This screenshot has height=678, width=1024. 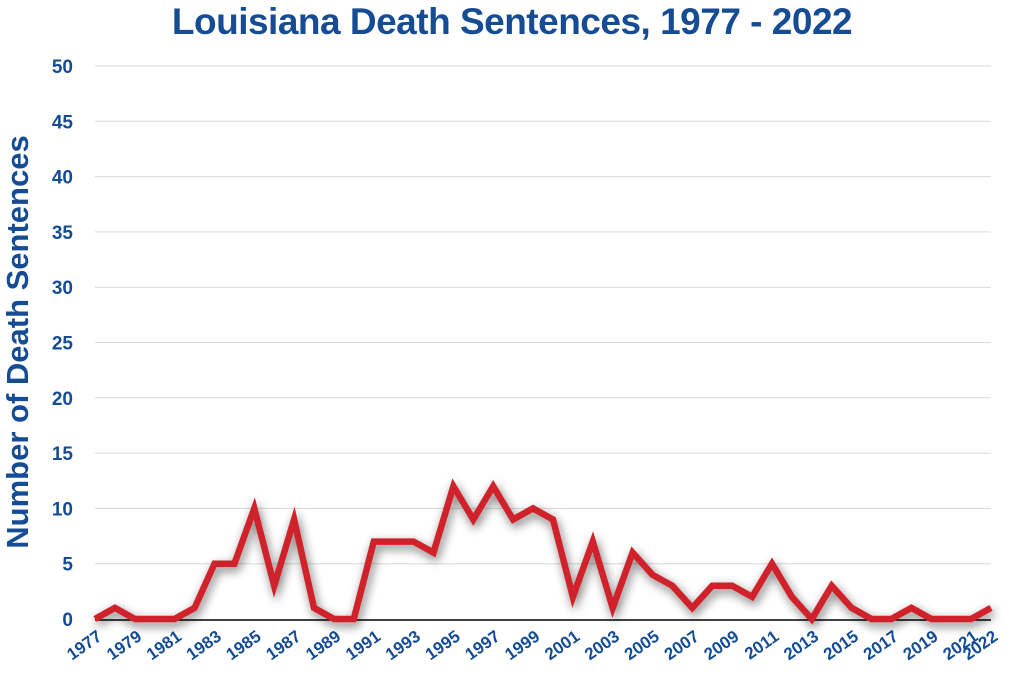 What do you see at coordinates (67, 620) in the screenshot?
I see `y-tick-label: 0` at bounding box center [67, 620].